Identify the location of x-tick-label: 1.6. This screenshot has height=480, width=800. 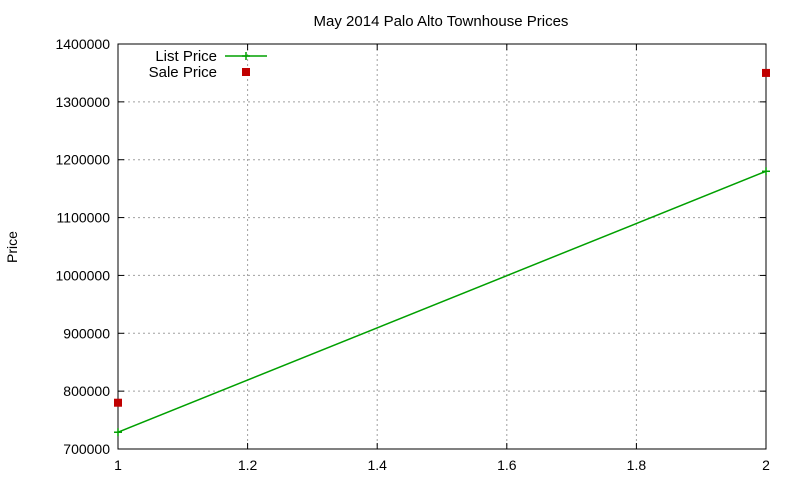
(507, 465).